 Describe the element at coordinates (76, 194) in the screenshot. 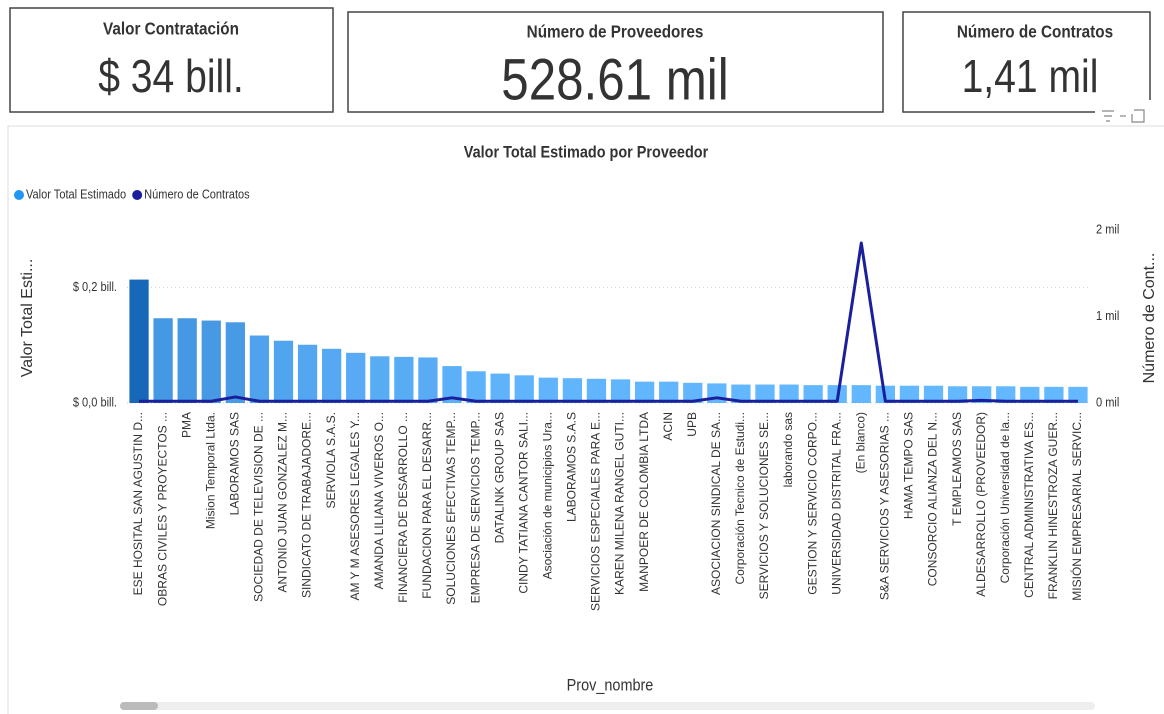

I see `legend-label: Valor Total Estimado` at that location.